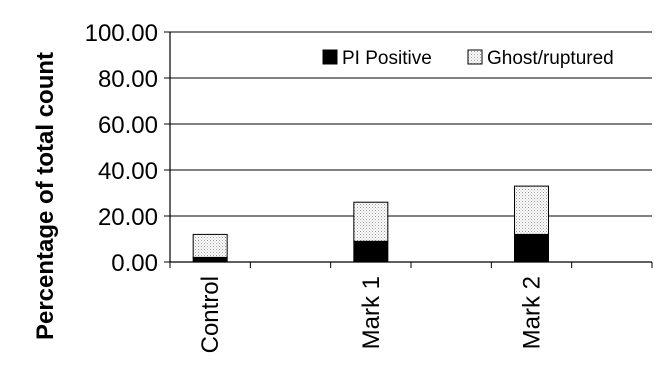 The height and width of the screenshot is (378, 660). I want to click on legend: PI Positive Ghost/ruptured, so click(468, 58).